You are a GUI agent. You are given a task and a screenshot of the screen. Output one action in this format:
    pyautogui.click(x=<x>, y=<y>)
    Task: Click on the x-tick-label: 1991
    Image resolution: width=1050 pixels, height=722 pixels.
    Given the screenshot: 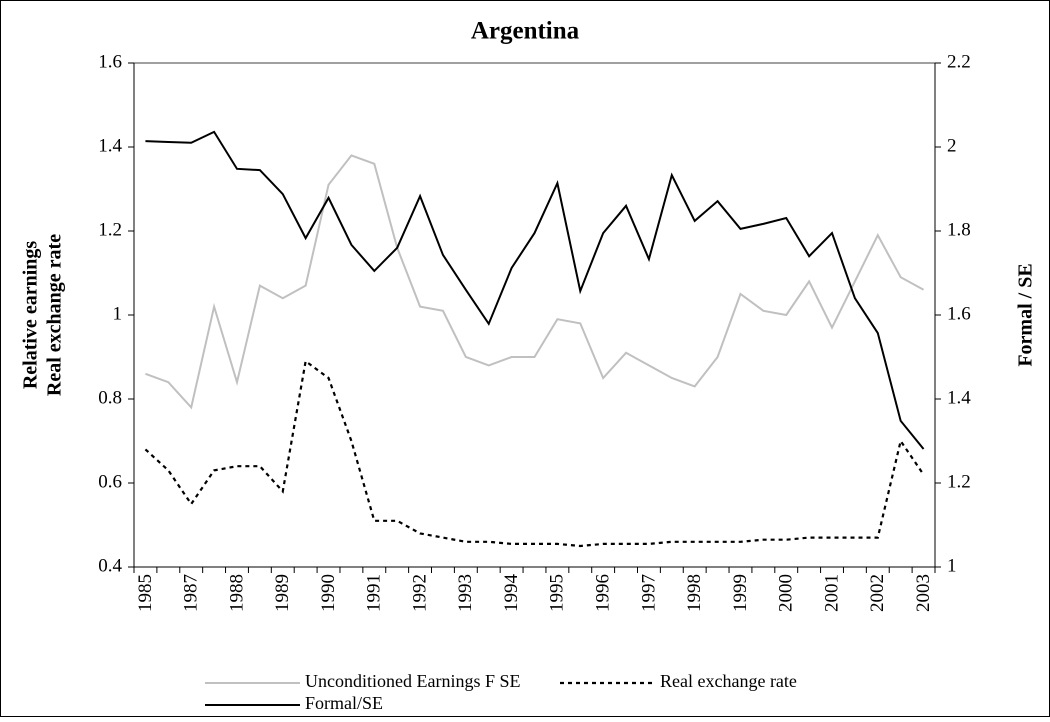 What is the action you would take?
    pyautogui.click(x=374, y=593)
    